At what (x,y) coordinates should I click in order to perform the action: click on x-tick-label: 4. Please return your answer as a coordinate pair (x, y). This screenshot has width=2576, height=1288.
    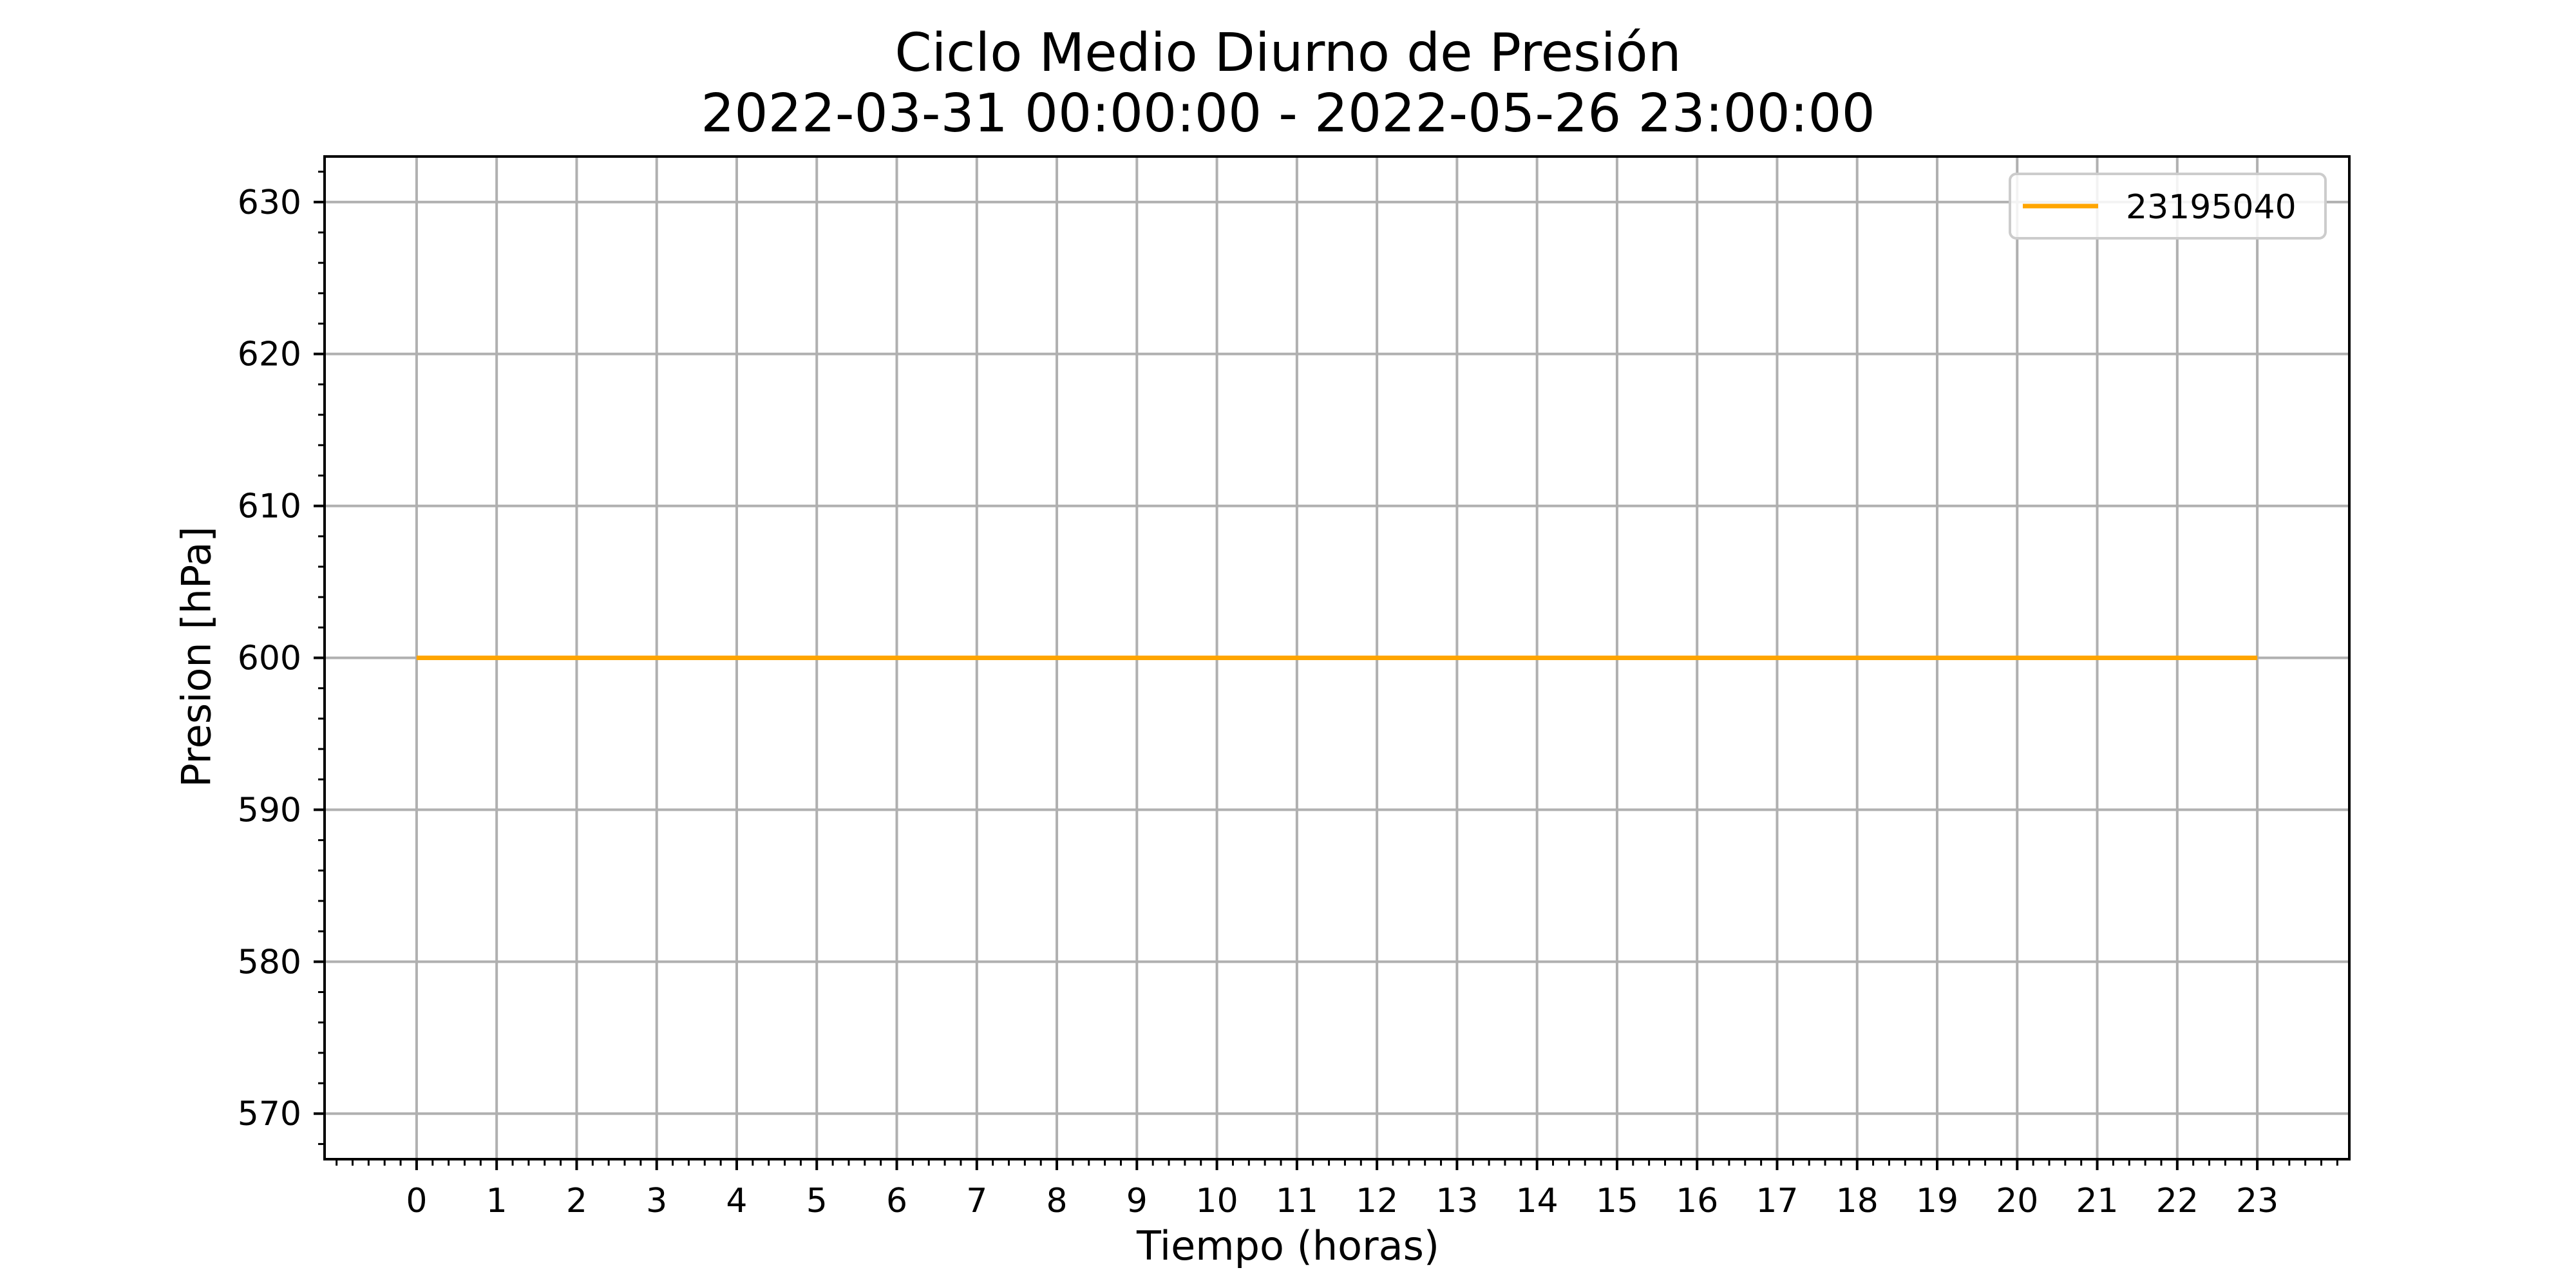
    Looking at the image, I should click on (737, 1201).